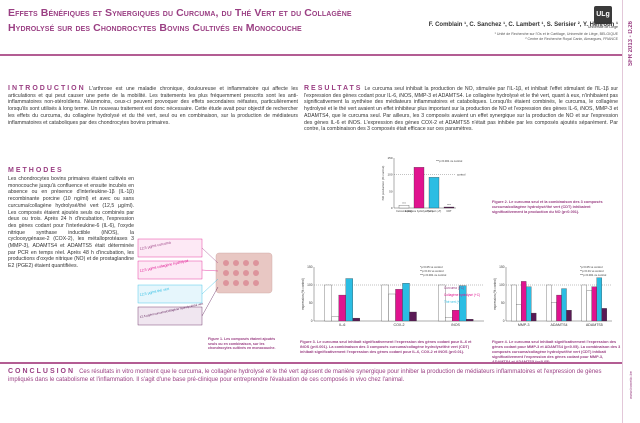 This screenshot has width=640, height=423. Describe the element at coordinates (399, 325) in the screenshot. I see `category-label: COX-2` at that location.